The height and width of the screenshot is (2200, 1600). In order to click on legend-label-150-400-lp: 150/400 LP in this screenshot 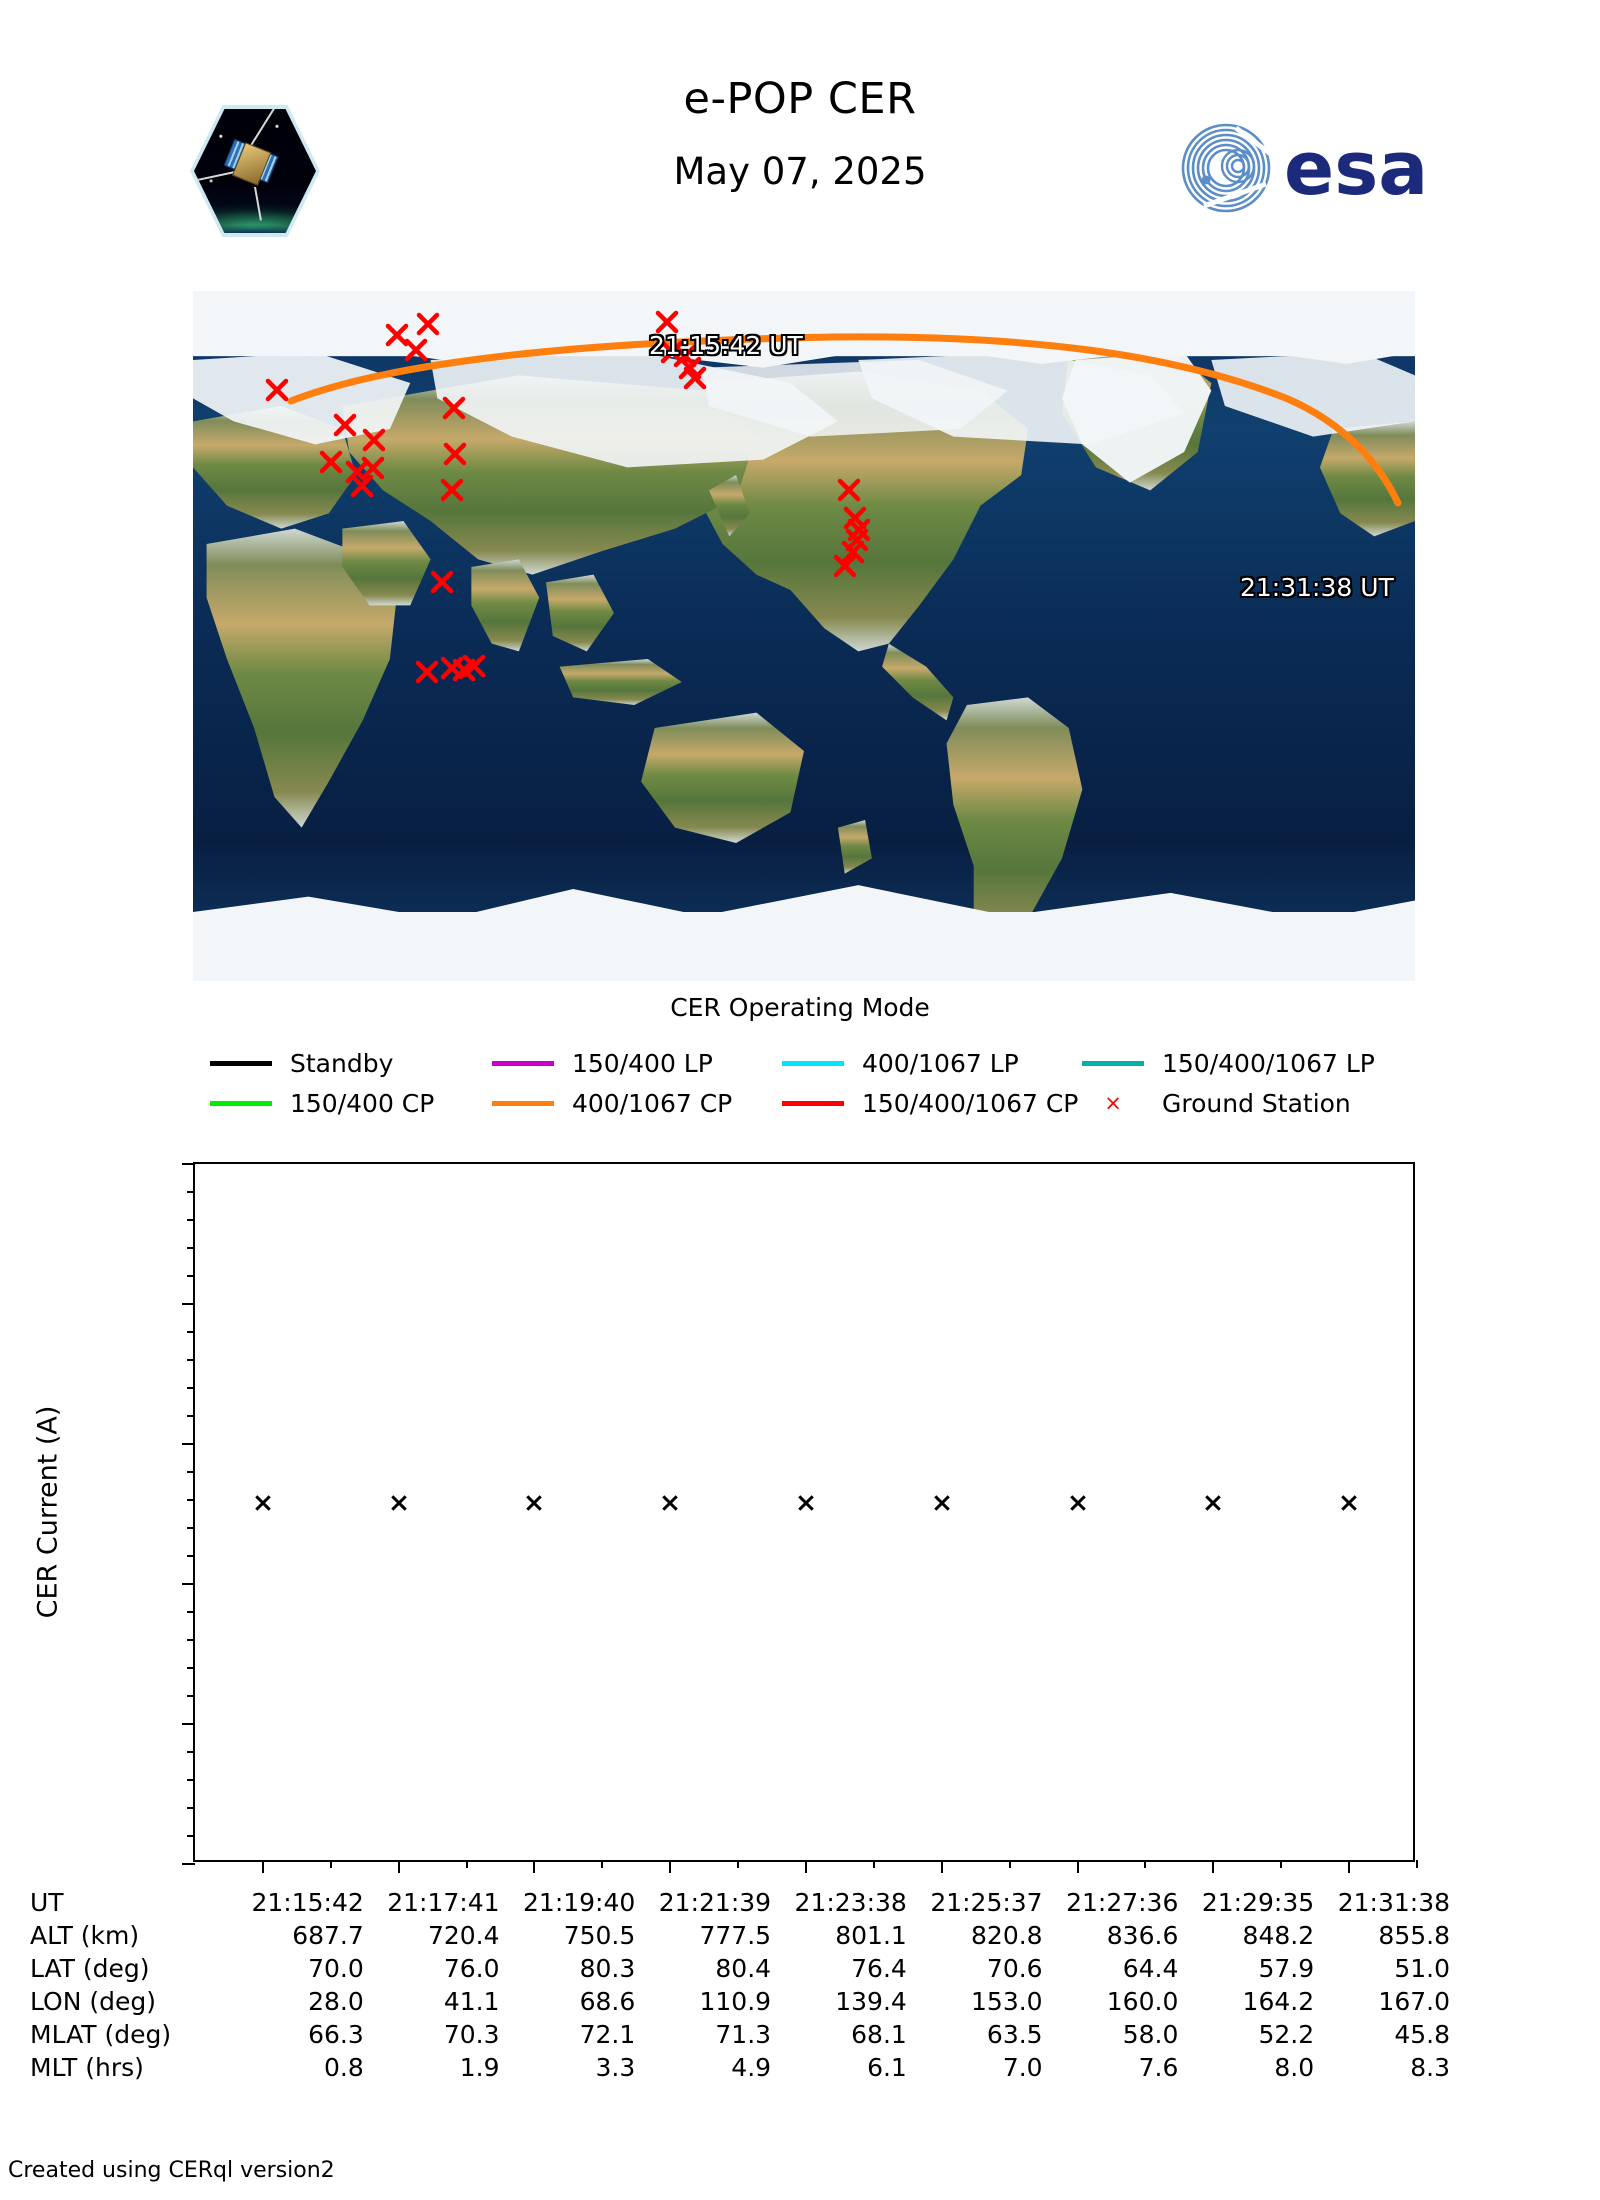, I will do `click(642, 1063)`.